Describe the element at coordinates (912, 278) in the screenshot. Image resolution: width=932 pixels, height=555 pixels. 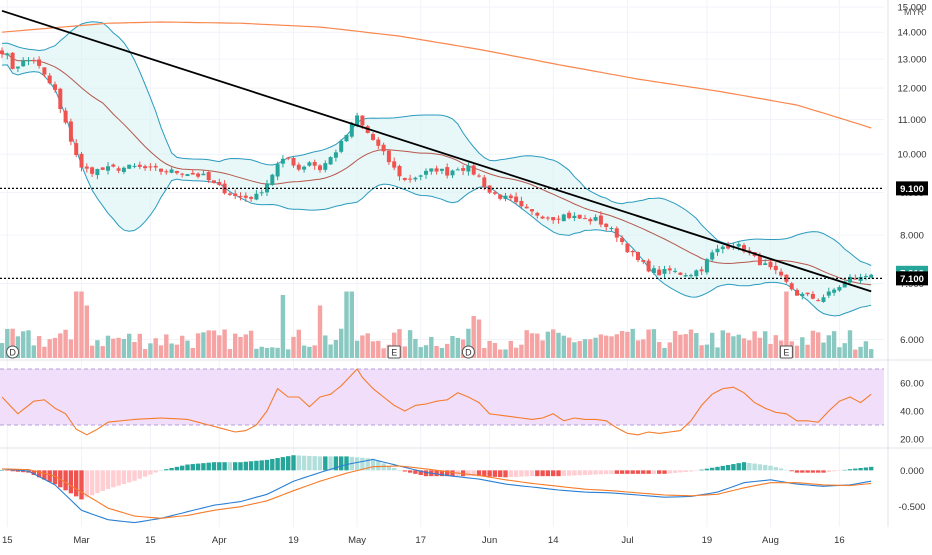
I see `level-badge` at that location.